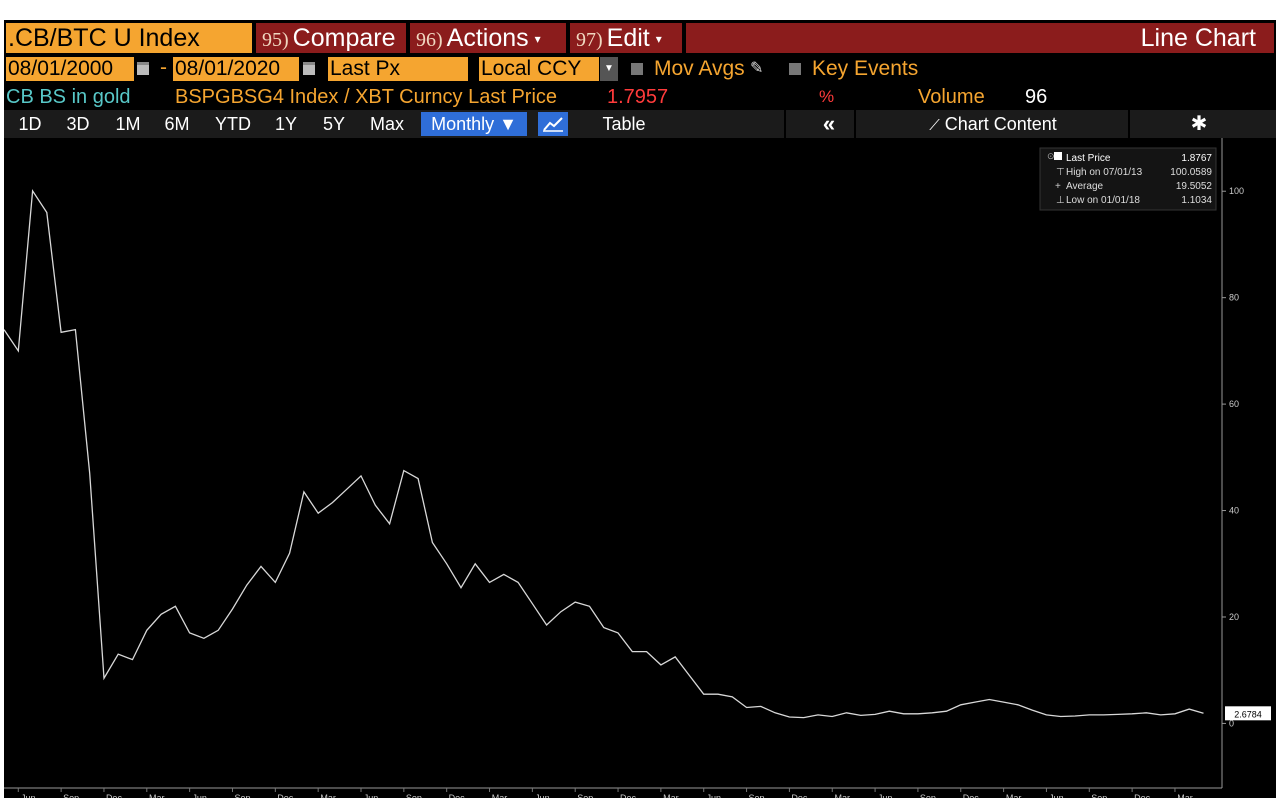  I want to click on chevron-down-icon: ▼, so click(609, 69).